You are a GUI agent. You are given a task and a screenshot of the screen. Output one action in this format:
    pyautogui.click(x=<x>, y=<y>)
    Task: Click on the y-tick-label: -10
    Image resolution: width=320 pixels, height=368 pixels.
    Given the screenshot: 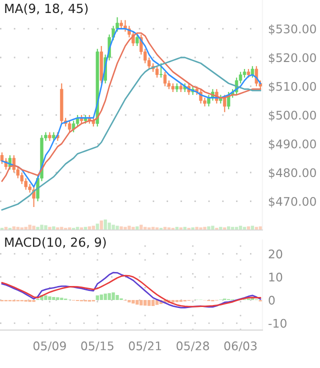 What is the action you would take?
    pyautogui.click(x=277, y=323)
    